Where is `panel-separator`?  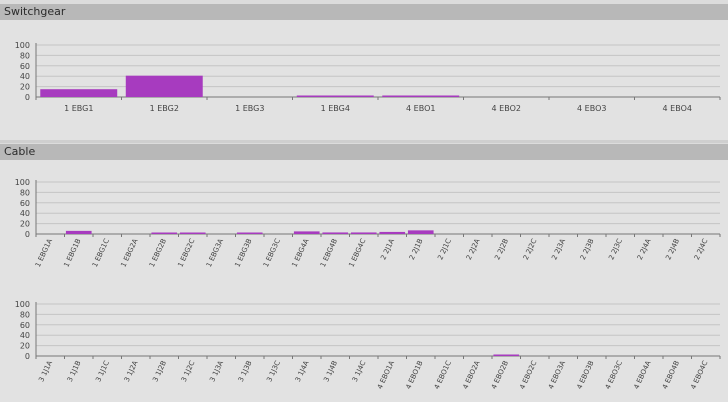
panel-separator is located at coordinates (364, 141).